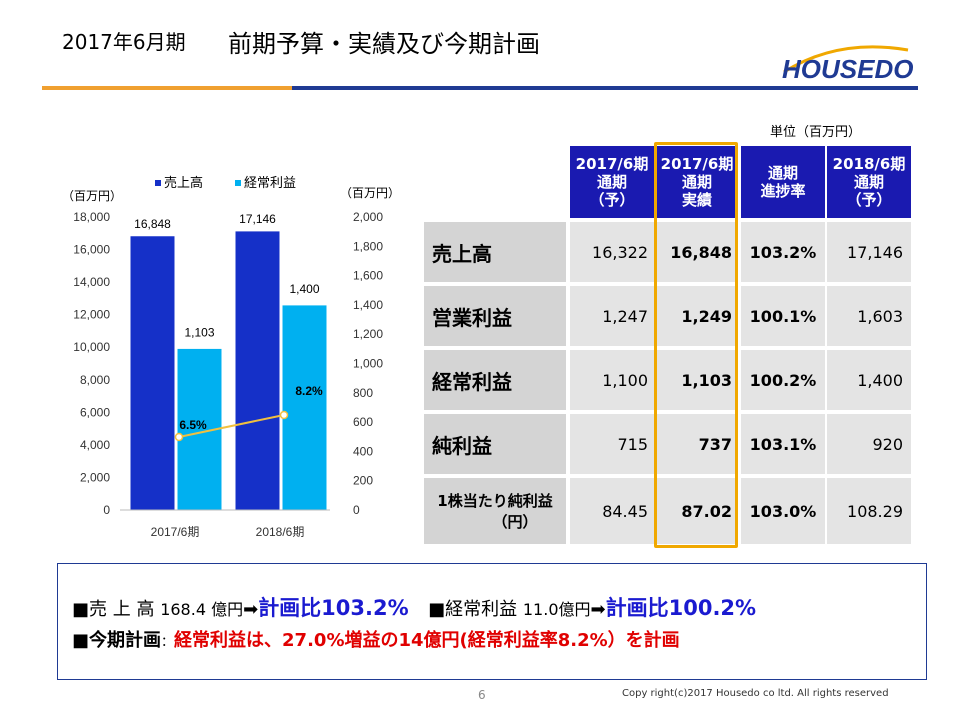  Describe the element at coordinates (356, 510) in the screenshot. I see `right-tick-label: 0` at that location.